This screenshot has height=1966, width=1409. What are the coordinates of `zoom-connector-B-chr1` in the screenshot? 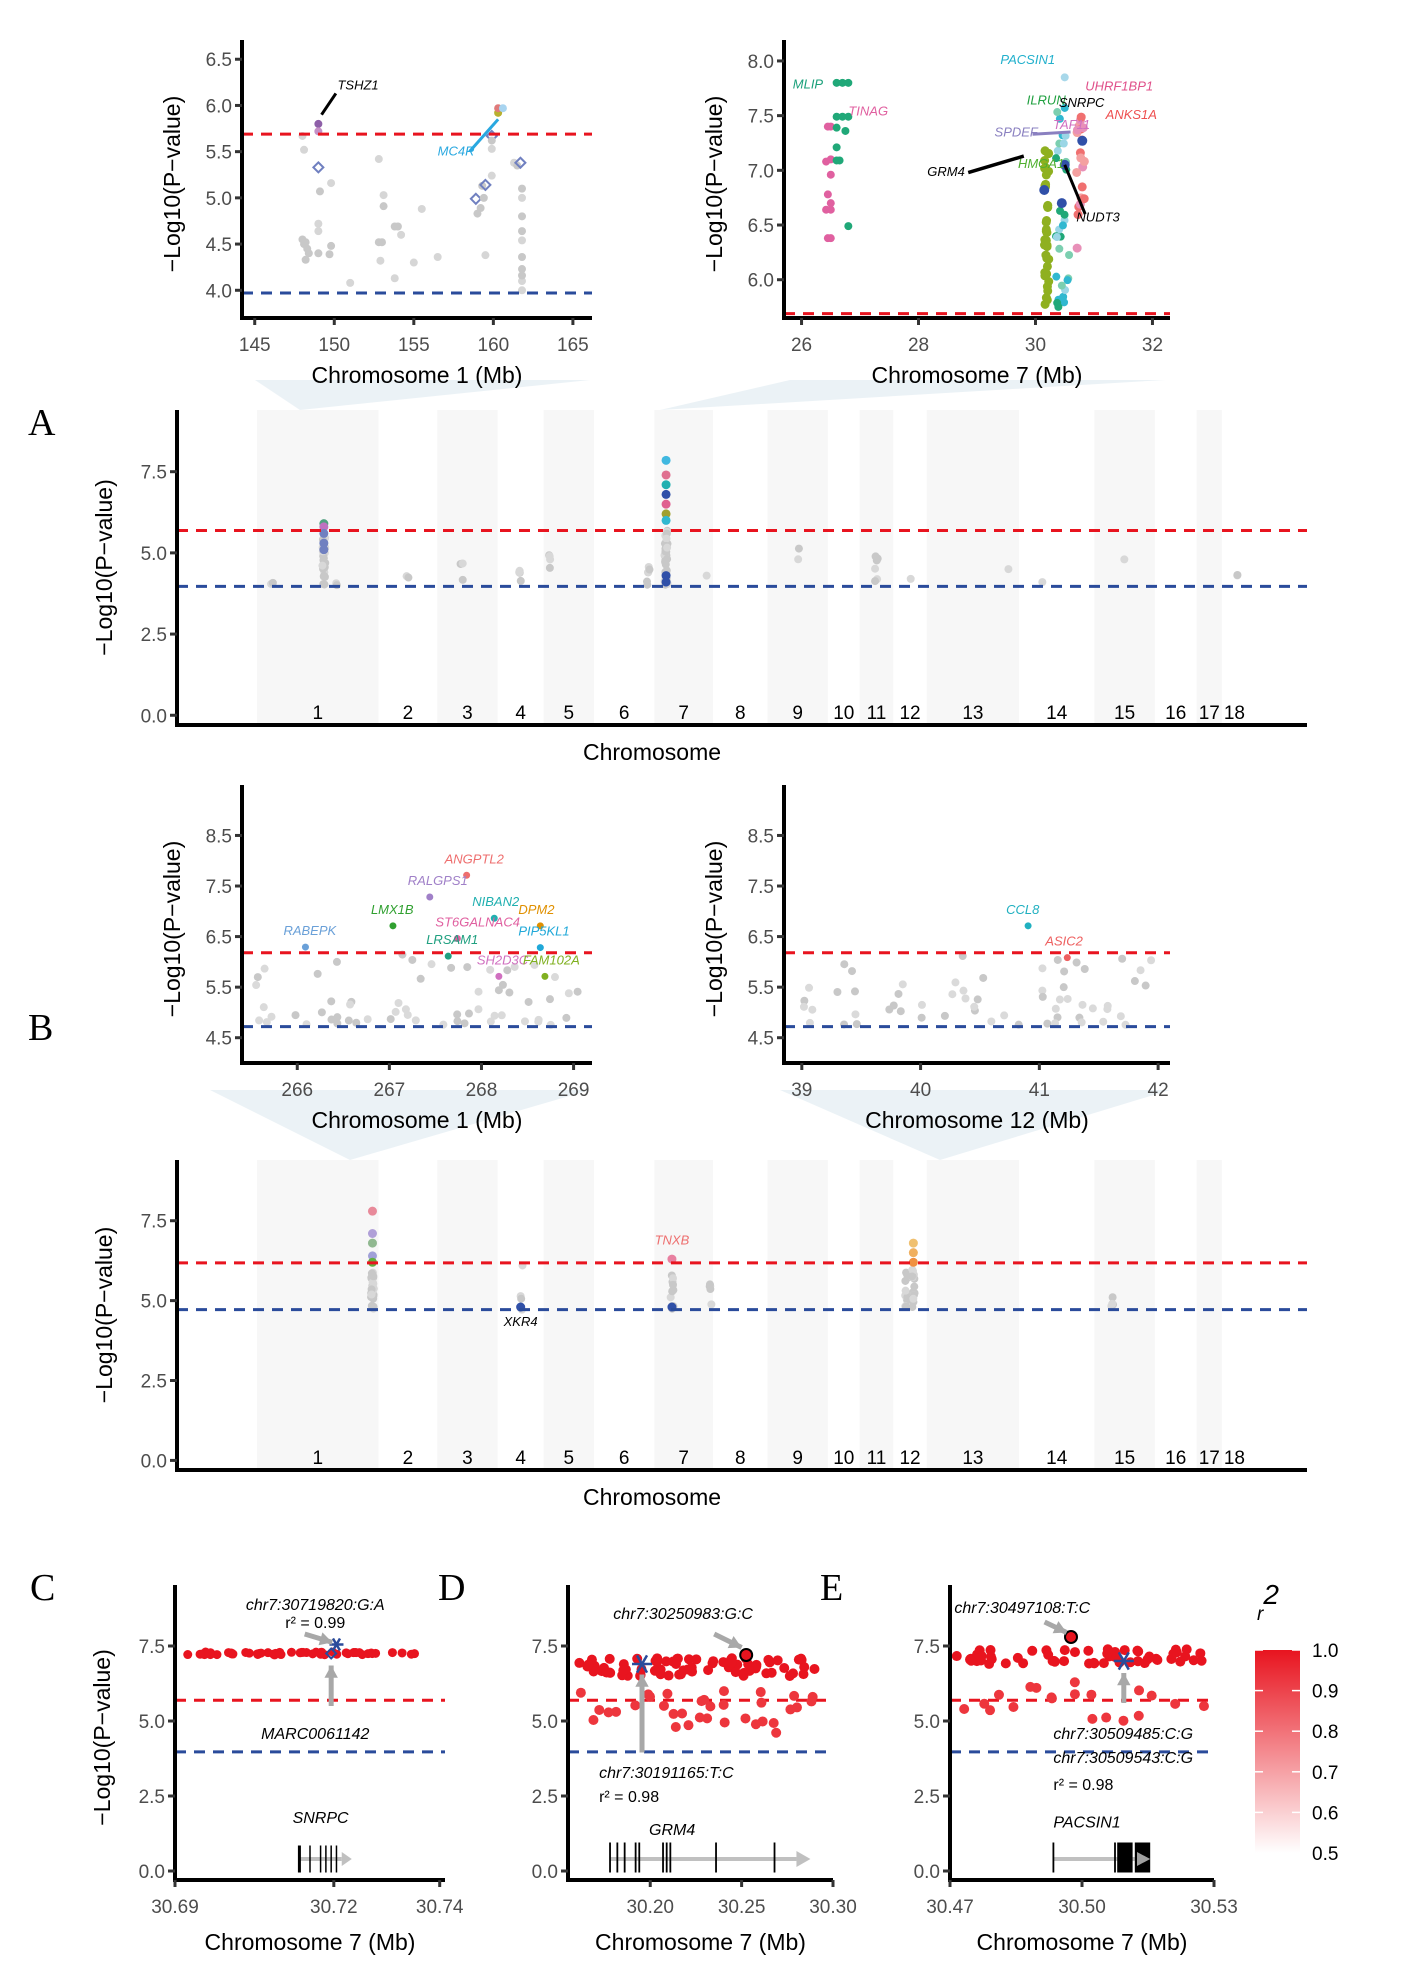 It's located at (400, 1125).